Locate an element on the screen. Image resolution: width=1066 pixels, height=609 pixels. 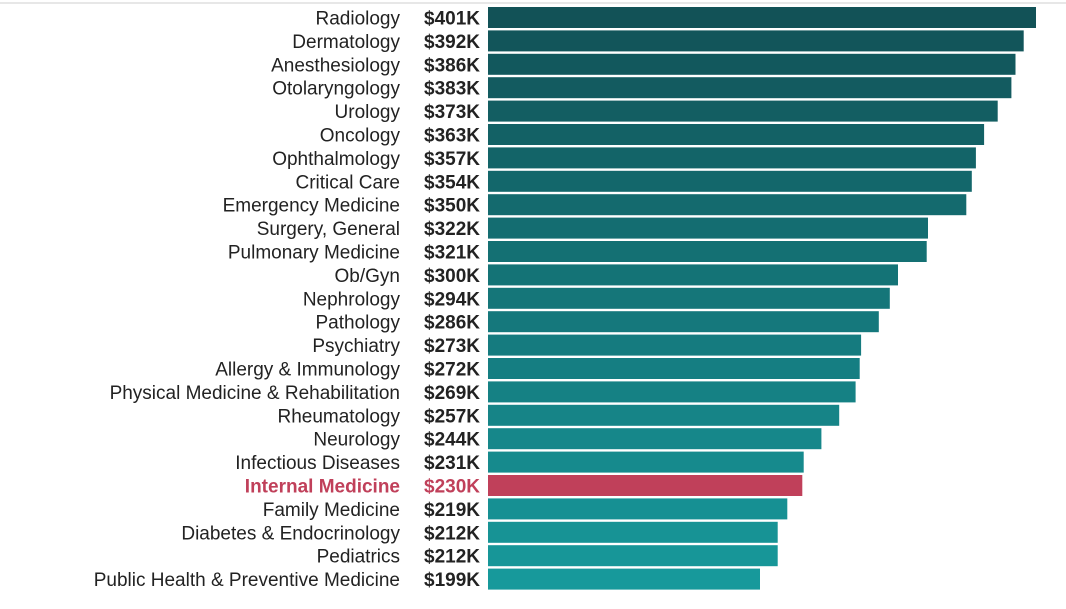
value-label: $386K is located at coordinates (452, 65).